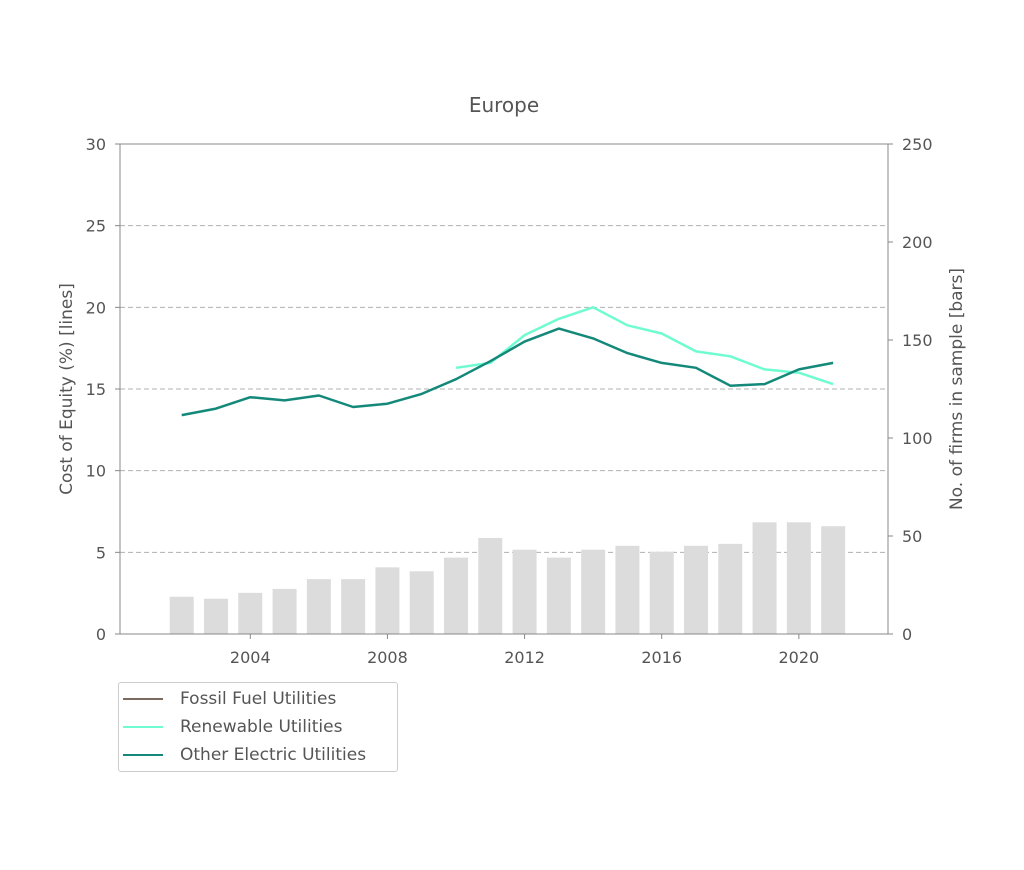 This screenshot has height=870, width=1024. What do you see at coordinates (917, 242) in the screenshot?
I see `y-right-tick-label: 200` at bounding box center [917, 242].